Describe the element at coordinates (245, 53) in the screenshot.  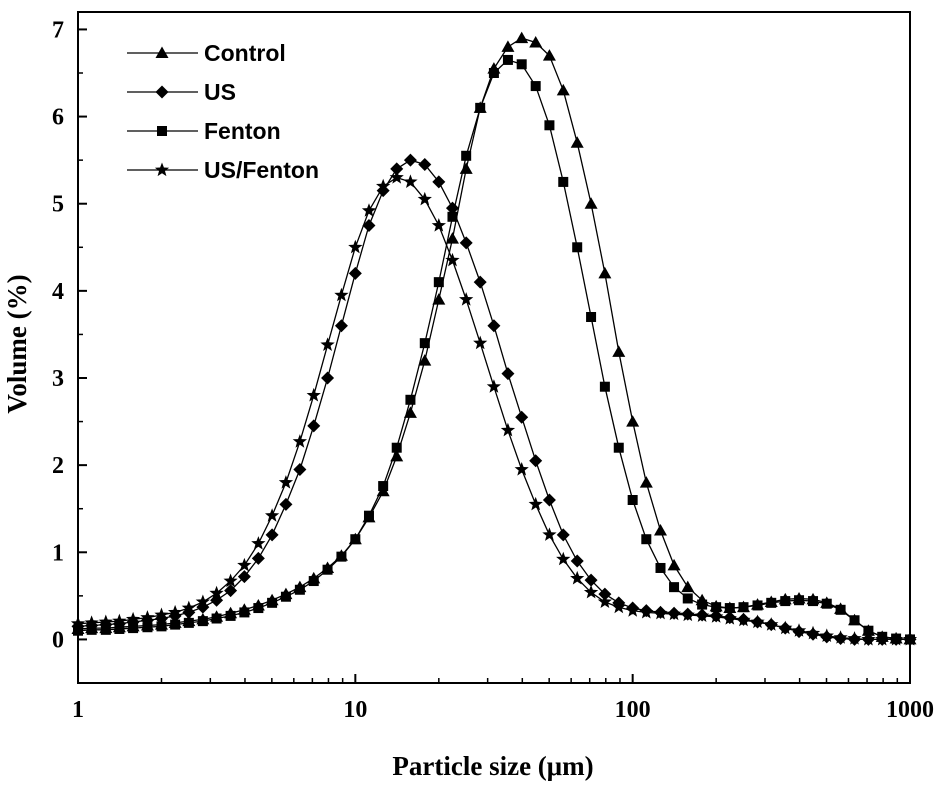
I see `legend-label: Control` at that location.